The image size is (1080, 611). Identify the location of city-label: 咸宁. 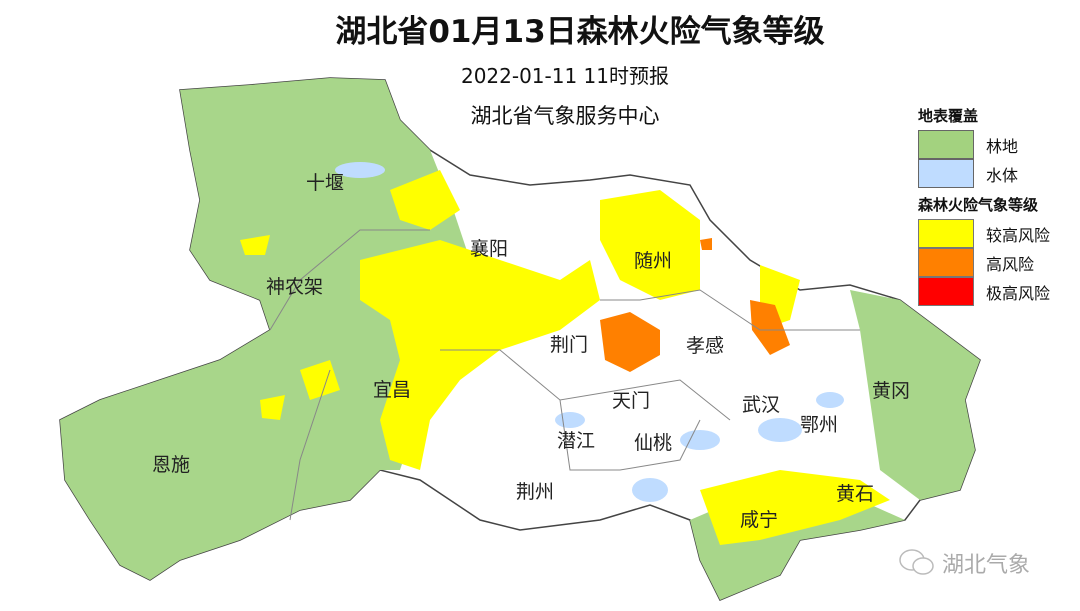
(759, 520).